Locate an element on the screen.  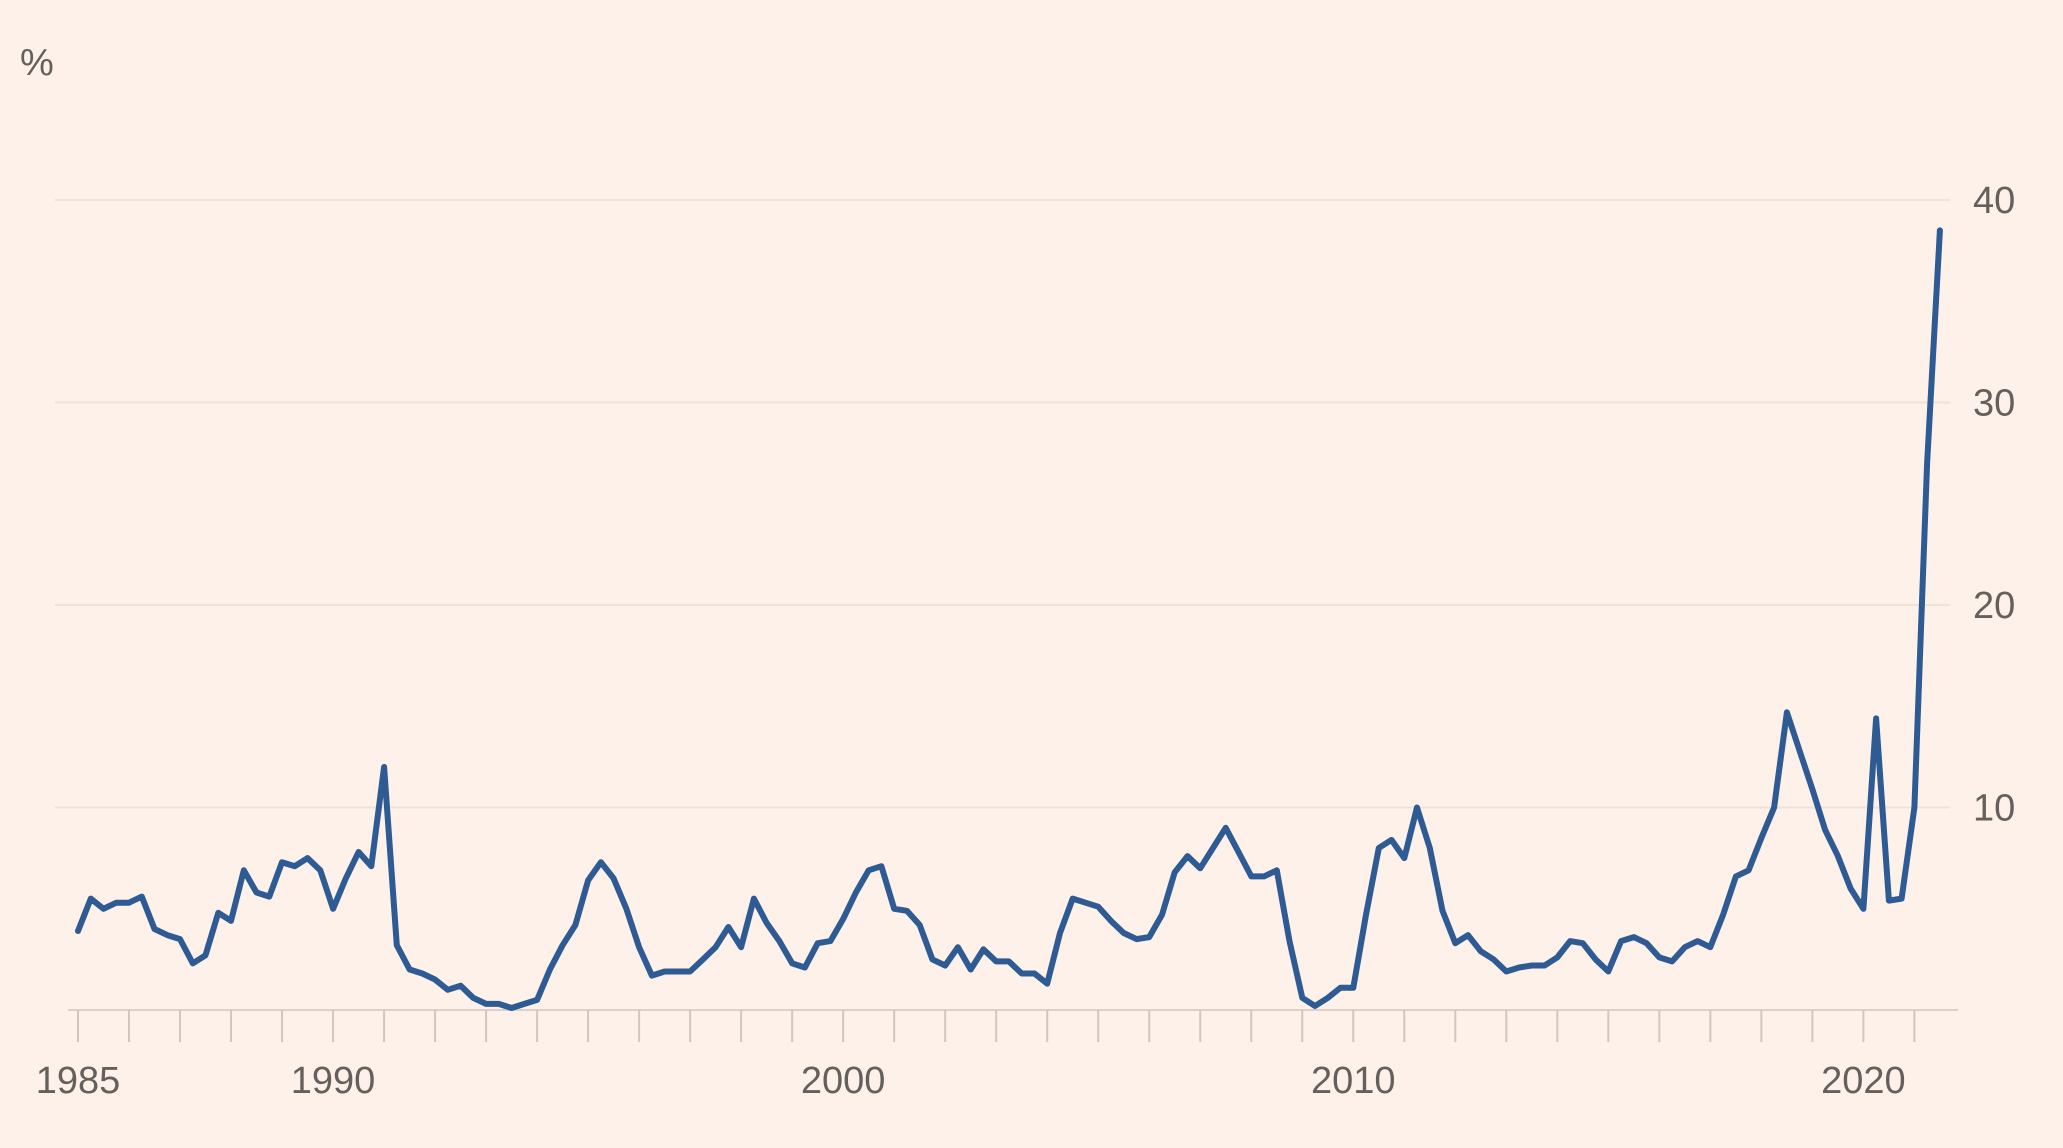
y-tick-label-30: 30 is located at coordinates (1994, 404).